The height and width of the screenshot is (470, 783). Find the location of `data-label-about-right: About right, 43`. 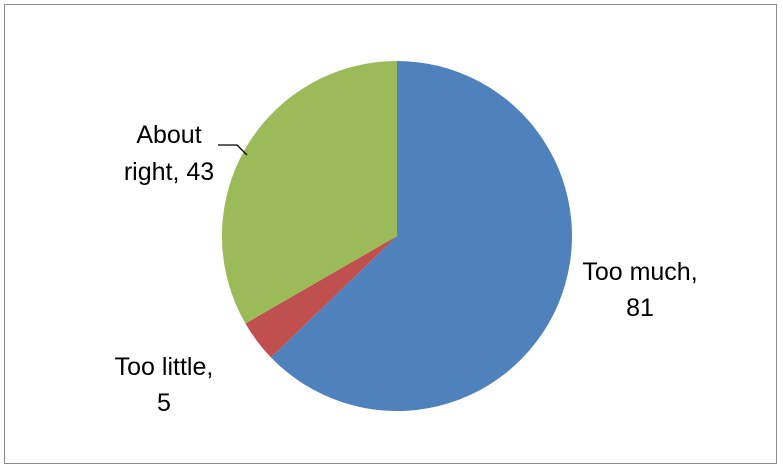

data-label-about-right: About right, 43 is located at coordinates (169, 153).